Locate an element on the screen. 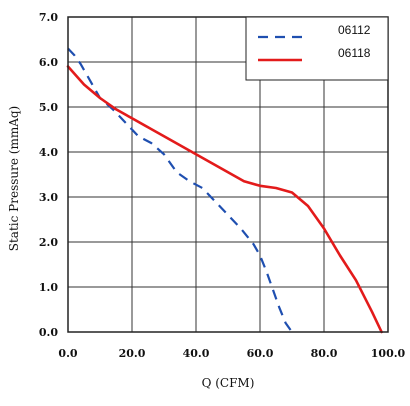 Image resolution: width=410 pixels, height=406 pixels. y-tick-label: 6.0 is located at coordinates (48, 62).